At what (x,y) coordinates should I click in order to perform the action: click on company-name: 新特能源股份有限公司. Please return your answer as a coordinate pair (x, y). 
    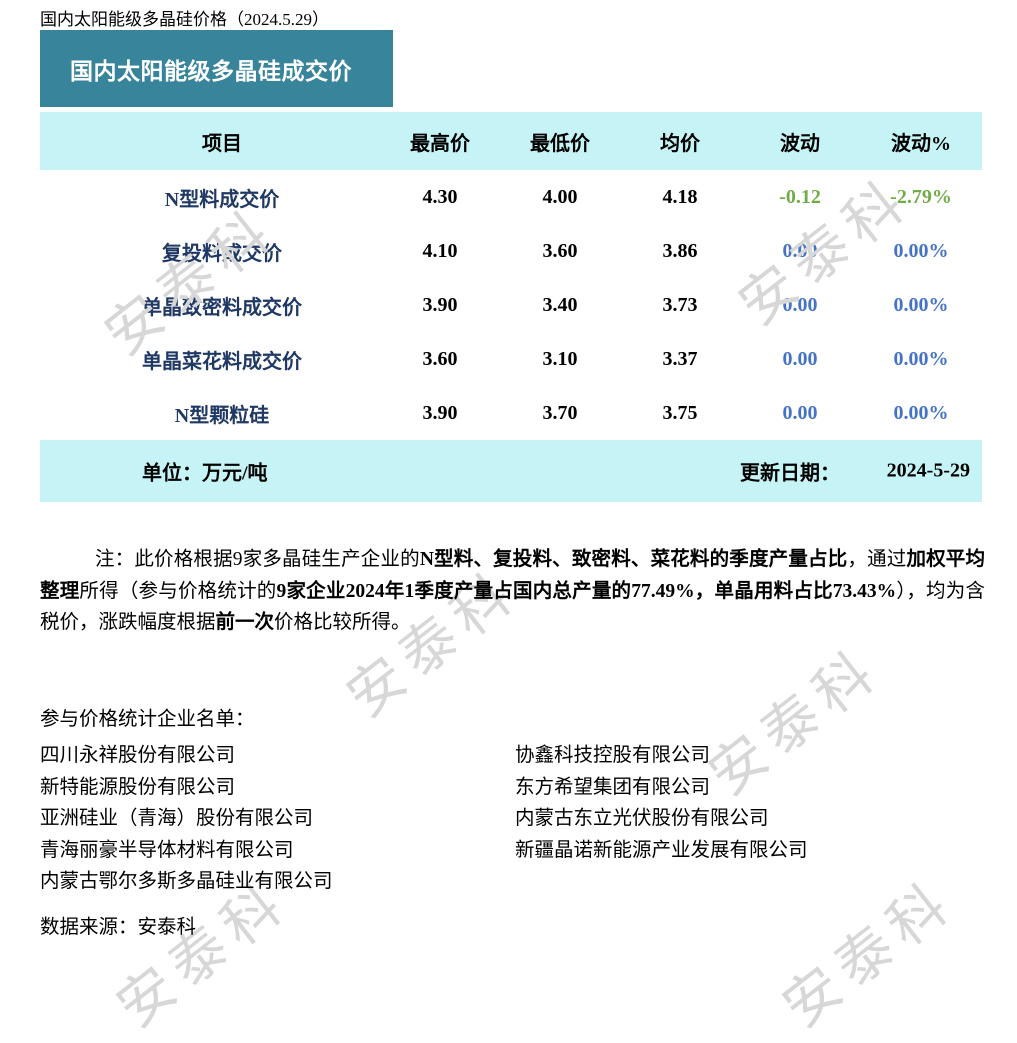
    Looking at the image, I should click on (138, 787).